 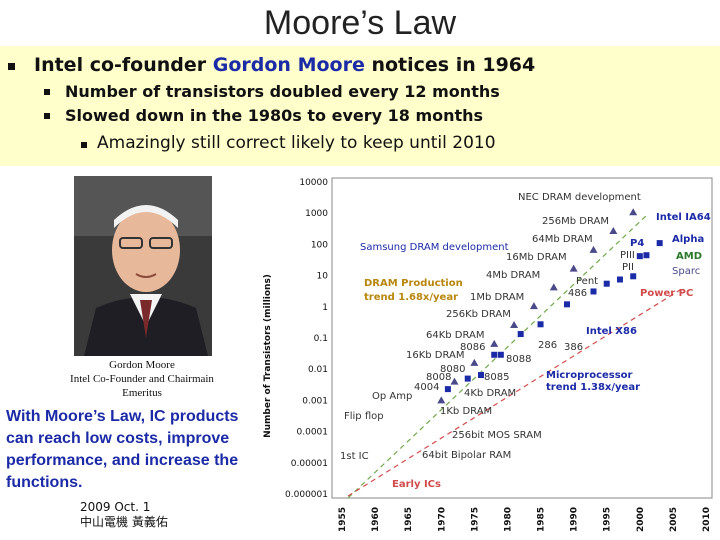 I want to click on annotation-ic1: 1st IC, so click(x=354, y=456).